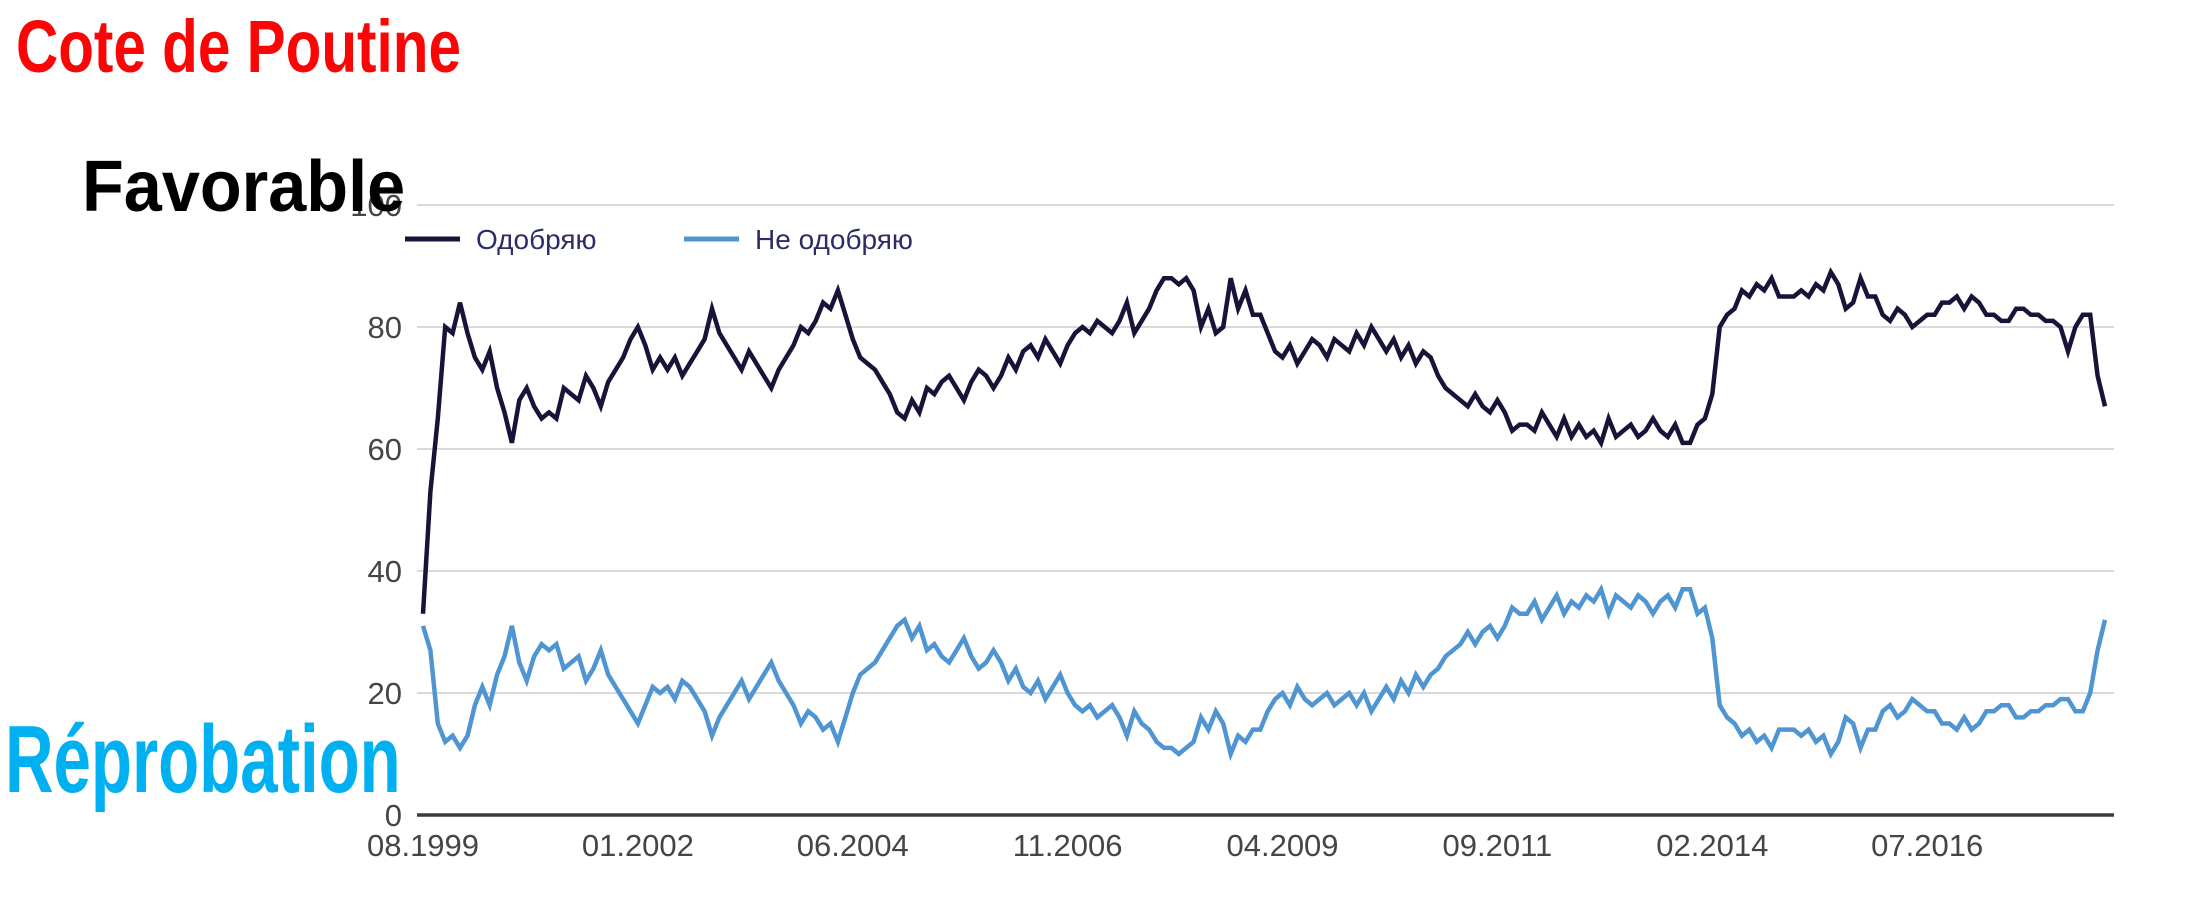  What do you see at coordinates (385, 571) in the screenshot?
I see `y-tick-label: 40` at bounding box center [385, 571].